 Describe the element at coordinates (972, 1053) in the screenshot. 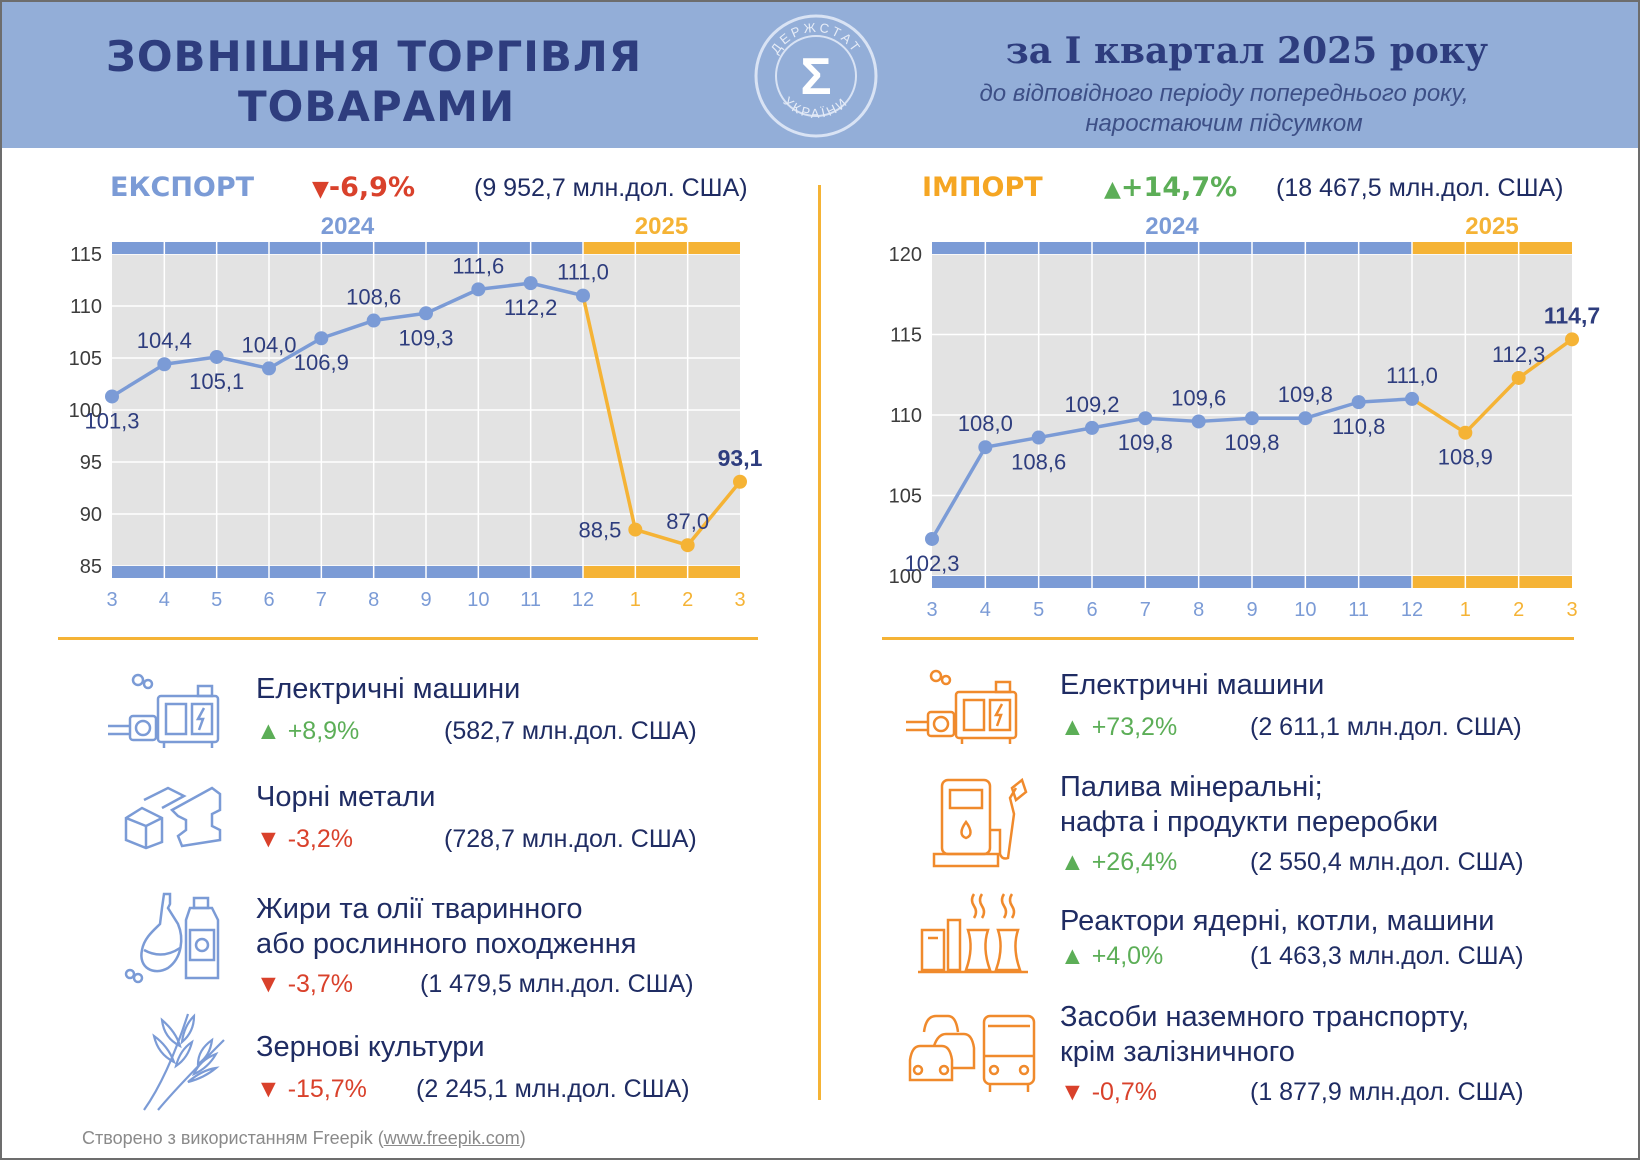

I see `vehicles-icon` at that location.